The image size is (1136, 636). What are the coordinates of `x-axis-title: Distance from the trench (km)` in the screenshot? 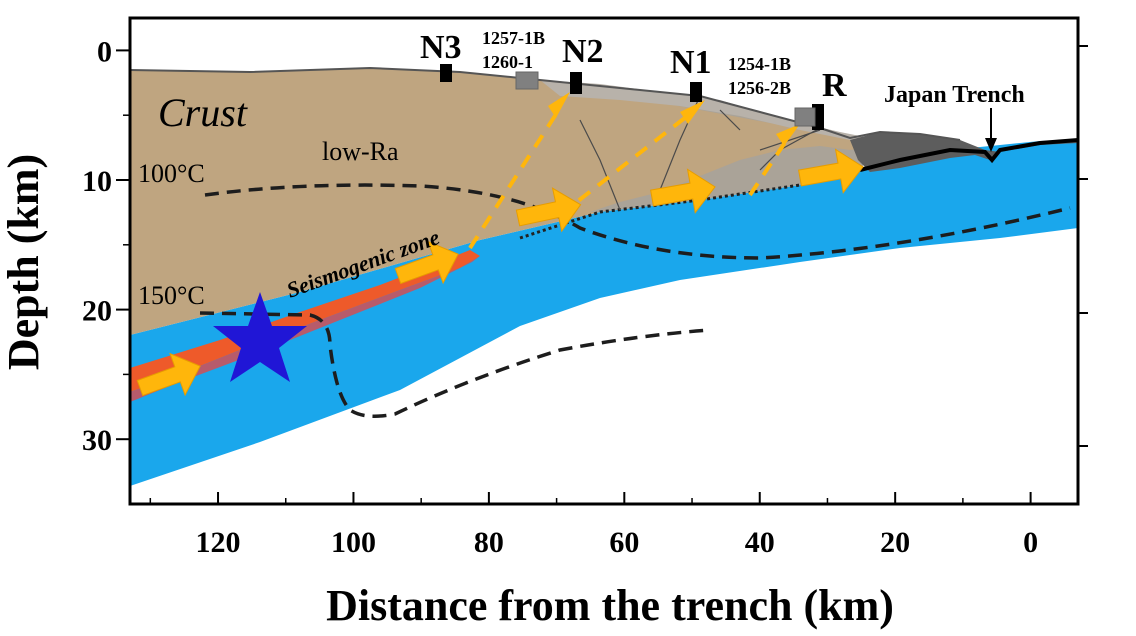 It's located at (610, 605).